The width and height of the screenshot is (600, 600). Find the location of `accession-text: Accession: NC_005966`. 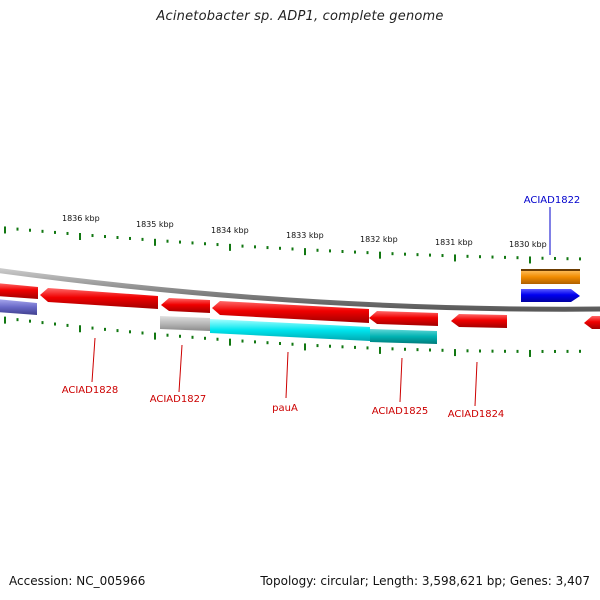

accession-text: Accession: NC_005966 is located at coordinates (77, 581).